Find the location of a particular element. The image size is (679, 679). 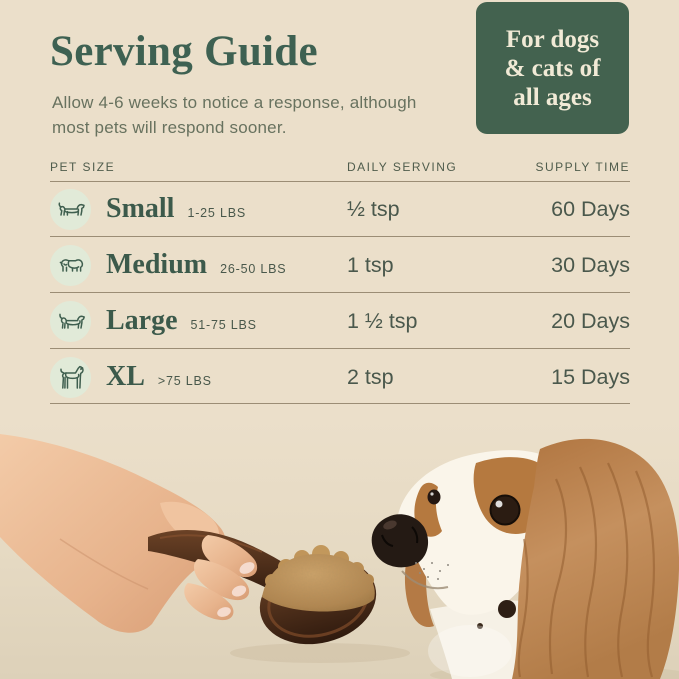

size-name: XL is located at coordinates (125, 376).